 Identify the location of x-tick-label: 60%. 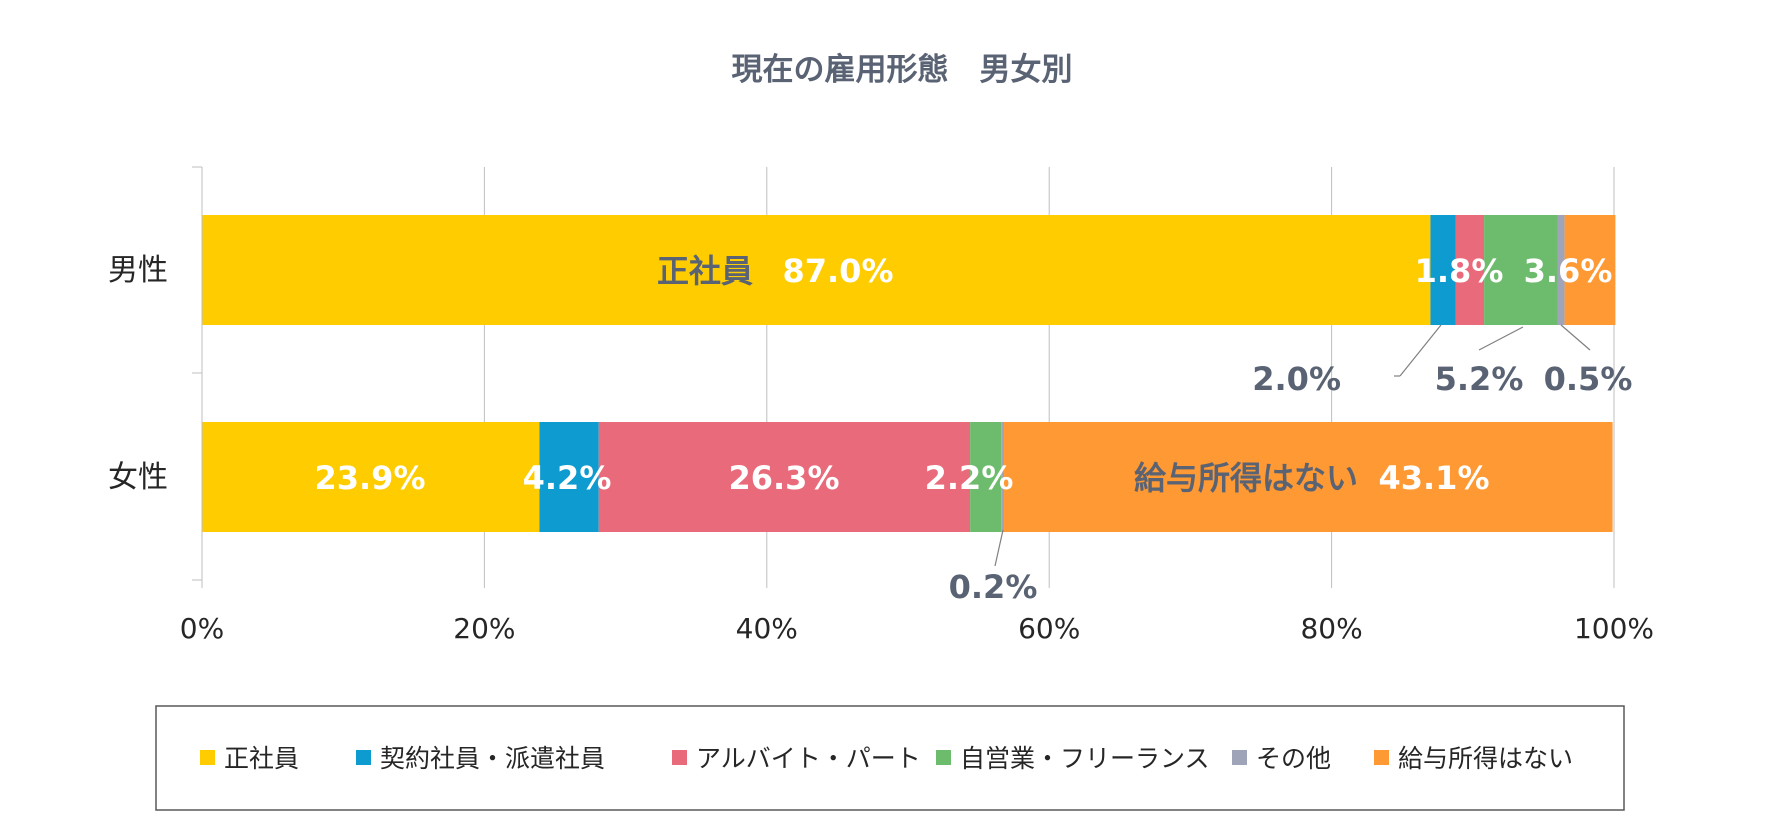
(1049, 628).